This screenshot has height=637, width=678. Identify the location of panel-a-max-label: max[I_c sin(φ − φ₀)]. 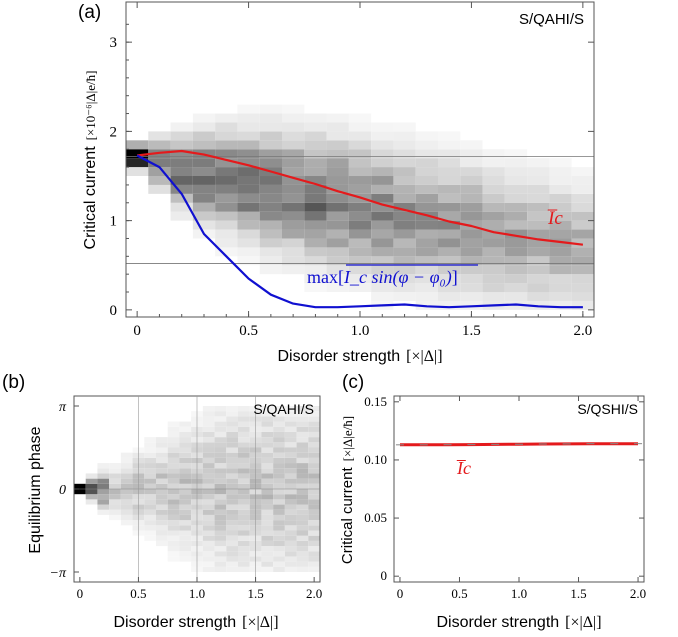
(392, 276).